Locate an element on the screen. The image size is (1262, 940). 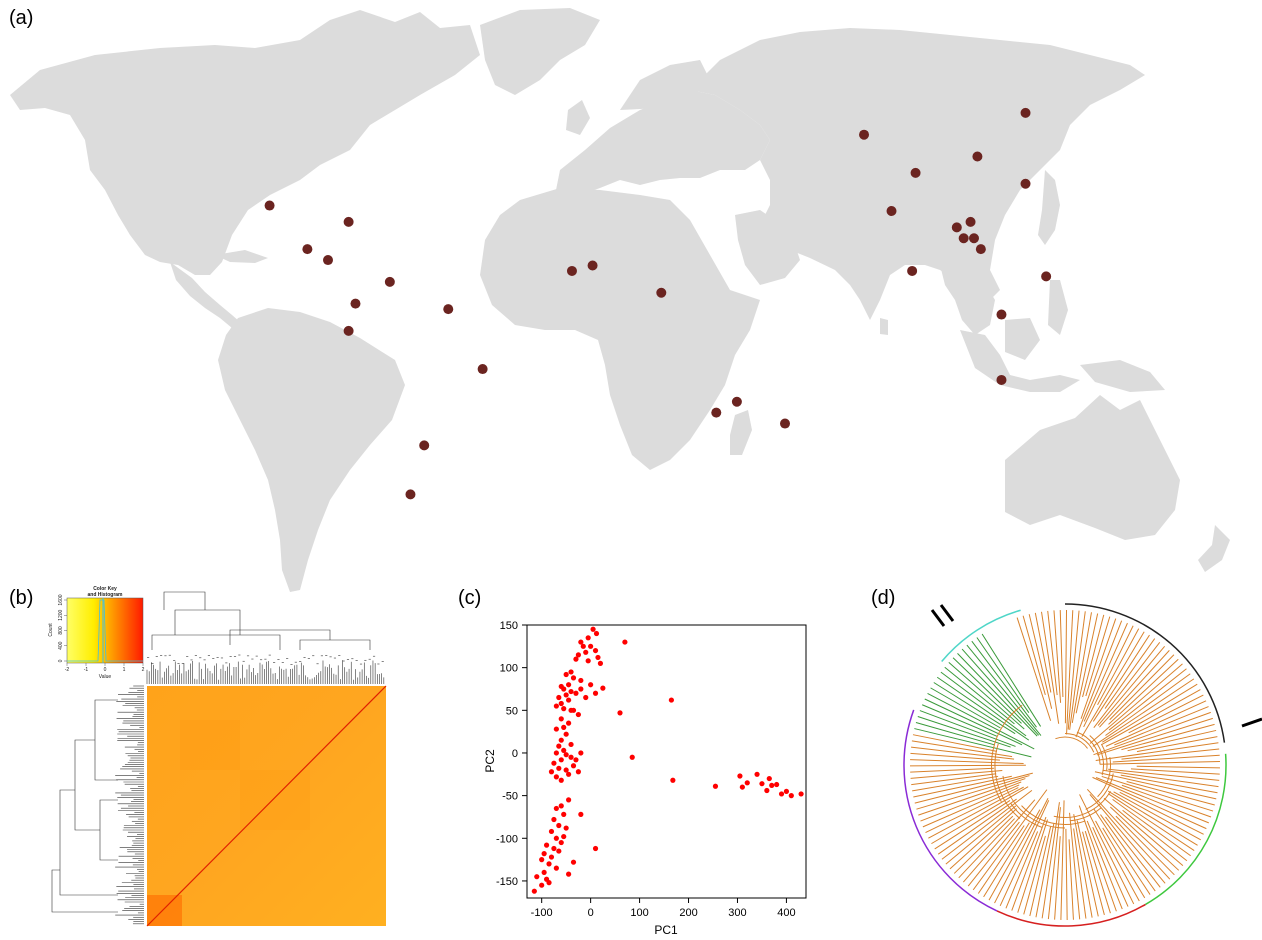
new-zealand is located at coordinates (1214, 548).